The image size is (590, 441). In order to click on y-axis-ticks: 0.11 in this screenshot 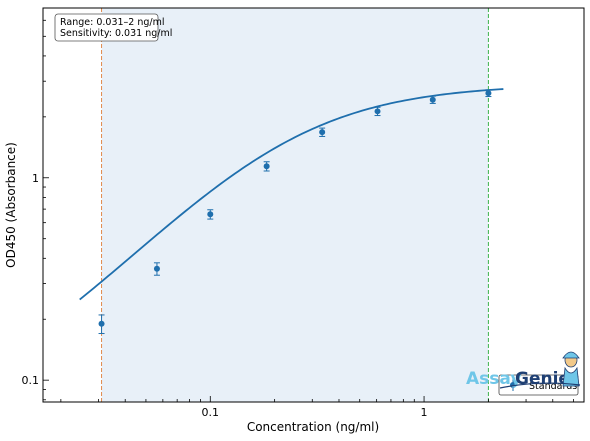, I will do `click(35, 210)`.